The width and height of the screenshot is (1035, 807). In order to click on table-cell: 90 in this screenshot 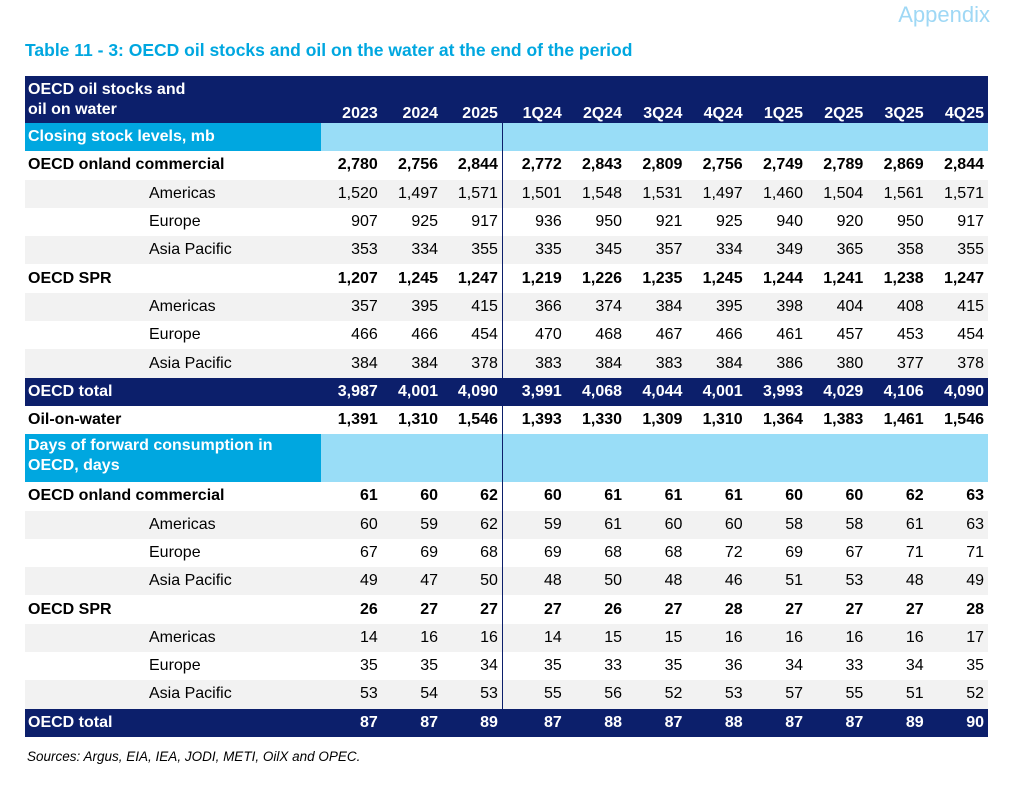, I will do `click(957, 722)`.